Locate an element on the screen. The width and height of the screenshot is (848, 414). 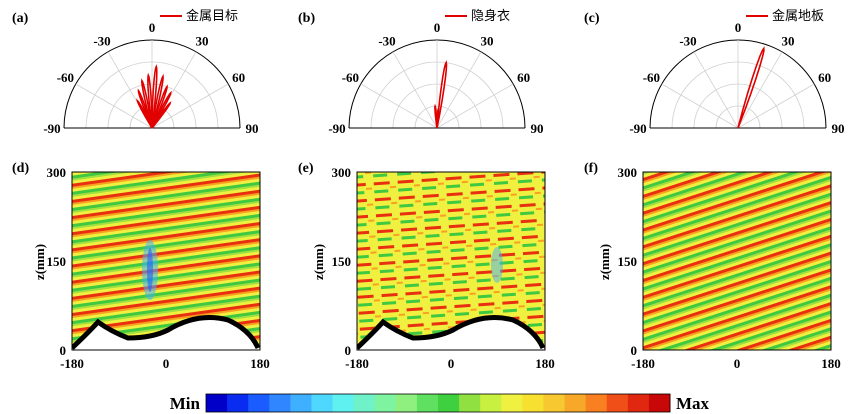
xtick-d-0: 0 is located at coordinates (166, 363).